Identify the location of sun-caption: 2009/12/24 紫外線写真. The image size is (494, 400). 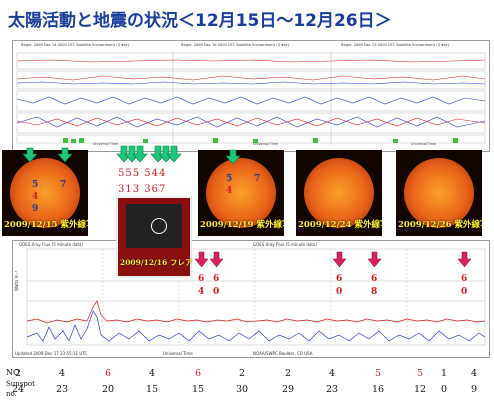
(340, 225).